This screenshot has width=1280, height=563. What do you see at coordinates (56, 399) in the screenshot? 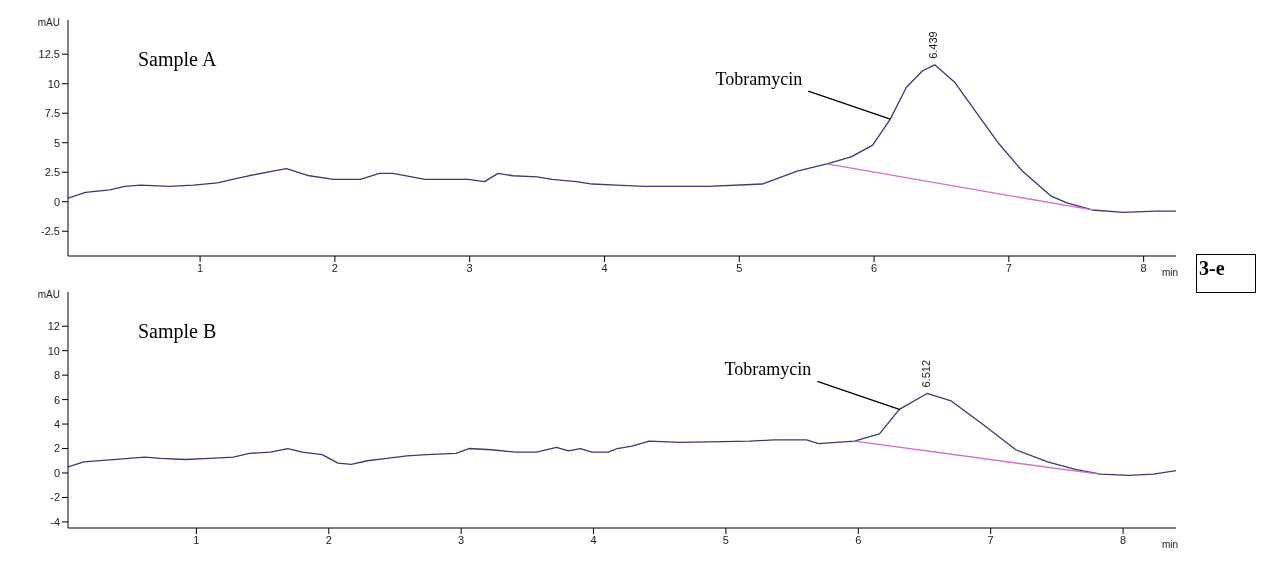
I see `y-tick-label: 6` at bounding box center [56, 399].